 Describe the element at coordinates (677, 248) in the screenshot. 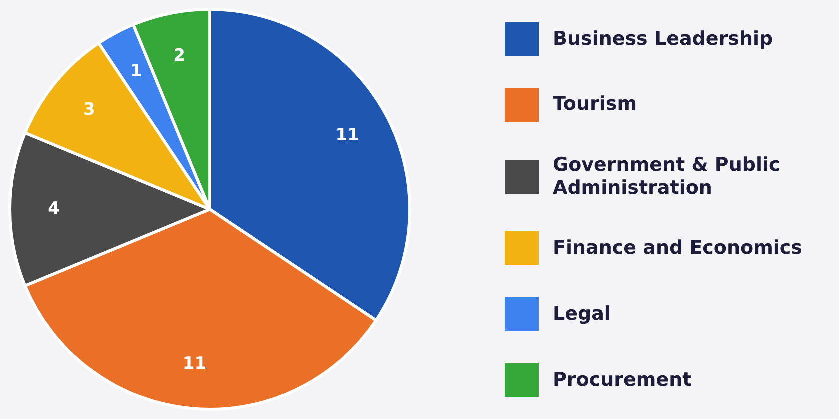

I see `legend-label: Finance and Economics` at that location.